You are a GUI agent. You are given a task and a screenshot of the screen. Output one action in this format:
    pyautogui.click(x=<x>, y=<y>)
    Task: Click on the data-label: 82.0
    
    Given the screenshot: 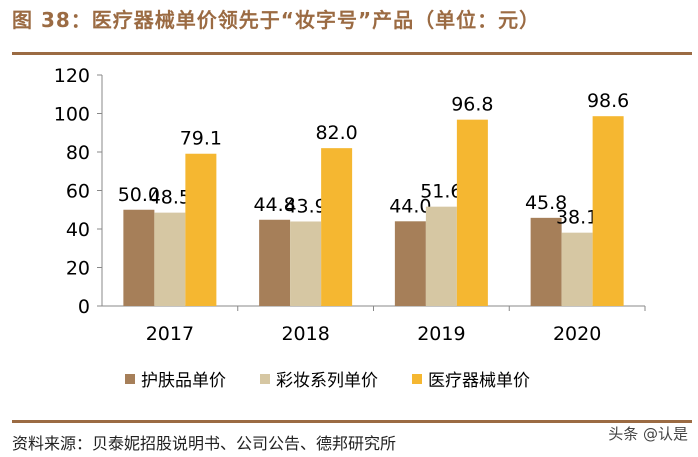 What is the action you would take?
    pyautogui.click(x=336, y=133)
    